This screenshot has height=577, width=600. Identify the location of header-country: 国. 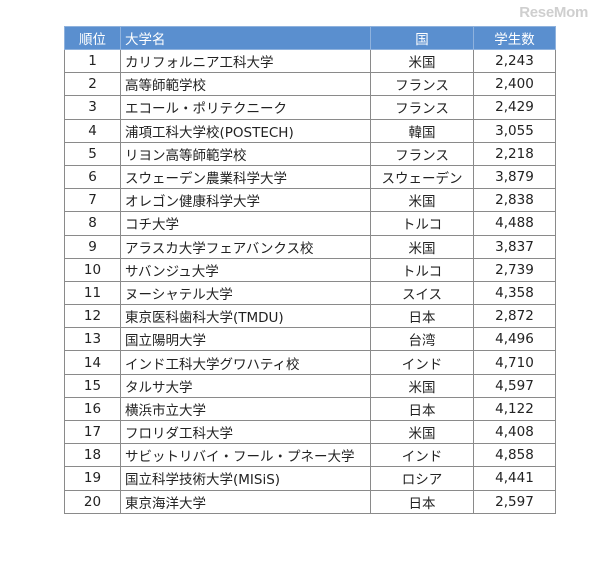
(422, 38).